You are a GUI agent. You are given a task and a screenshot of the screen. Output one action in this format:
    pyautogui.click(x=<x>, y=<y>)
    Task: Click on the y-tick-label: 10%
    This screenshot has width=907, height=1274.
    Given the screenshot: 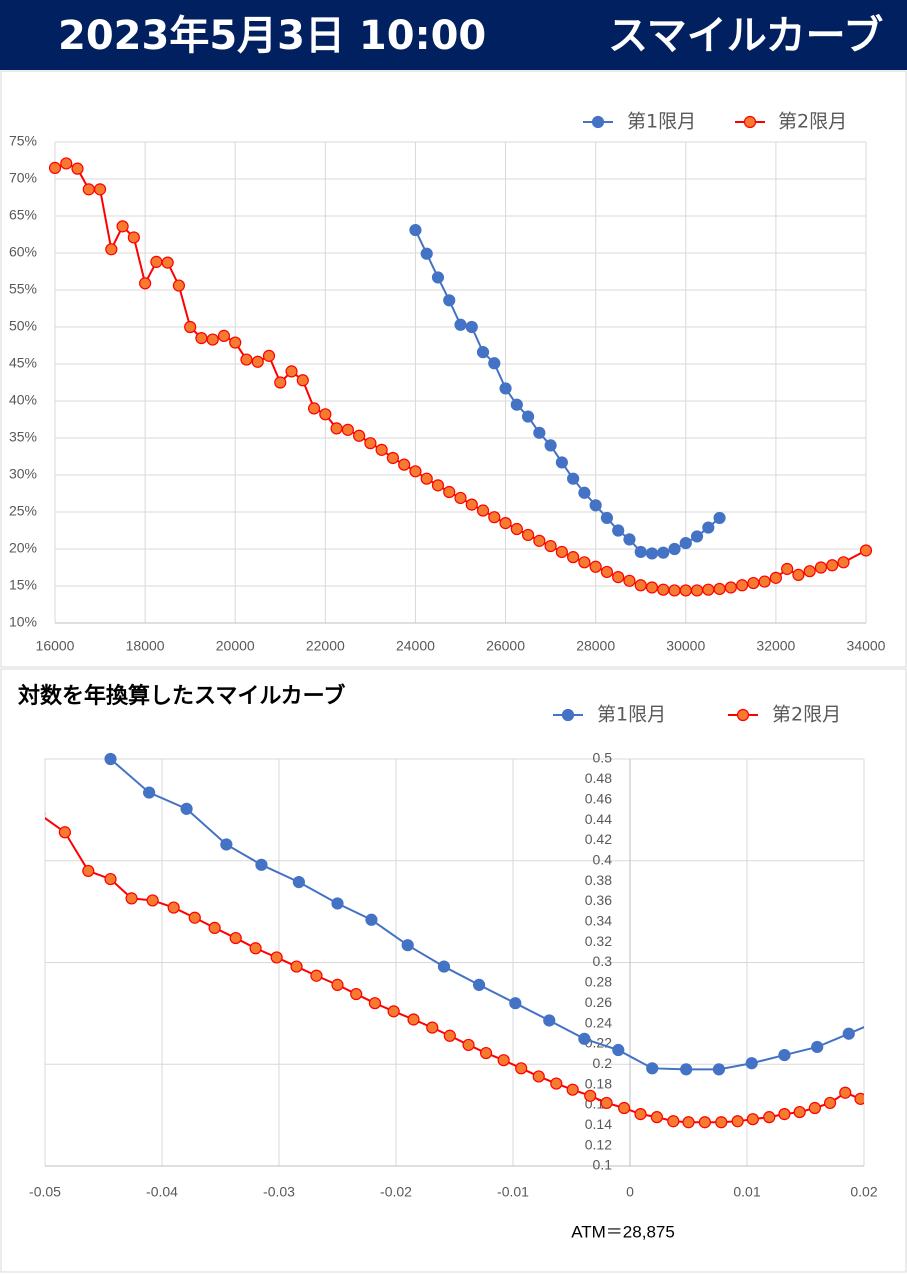 What is the action you would take?
    pyautogui.click(x=23, y=622)
    